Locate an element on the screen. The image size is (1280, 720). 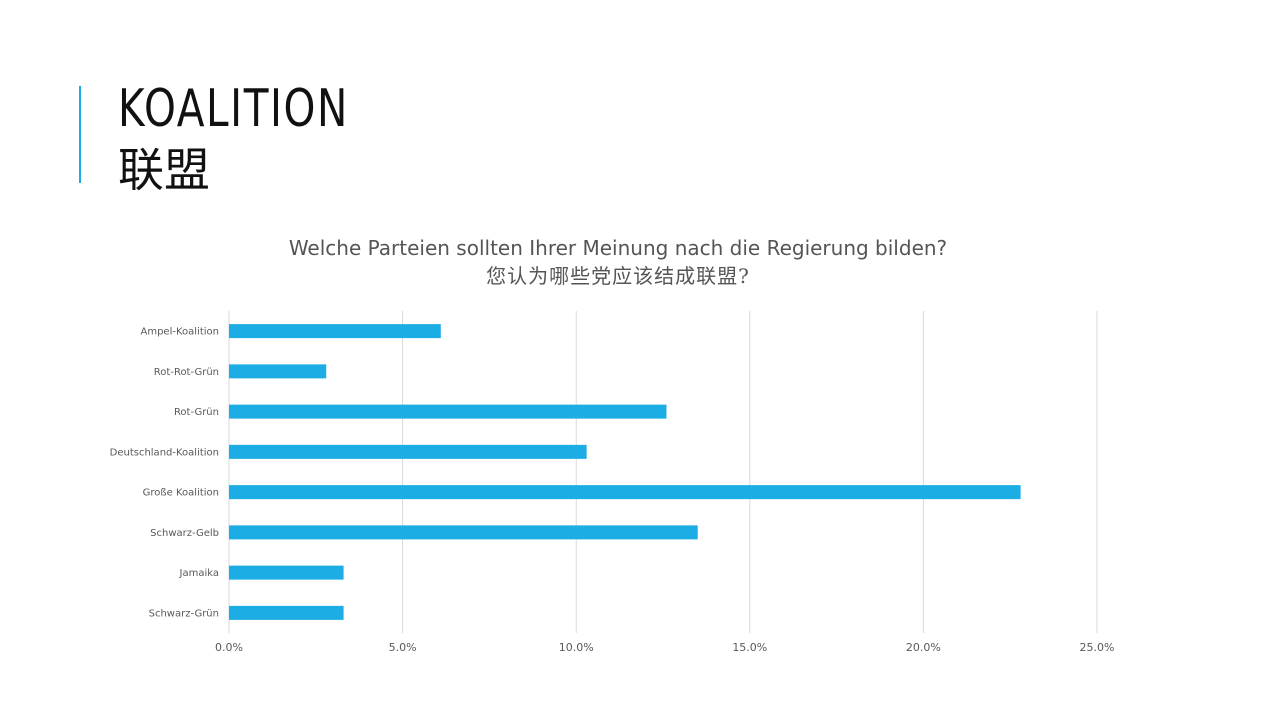
x-tick-label: 20.0% is located at coordinates (923, 647).